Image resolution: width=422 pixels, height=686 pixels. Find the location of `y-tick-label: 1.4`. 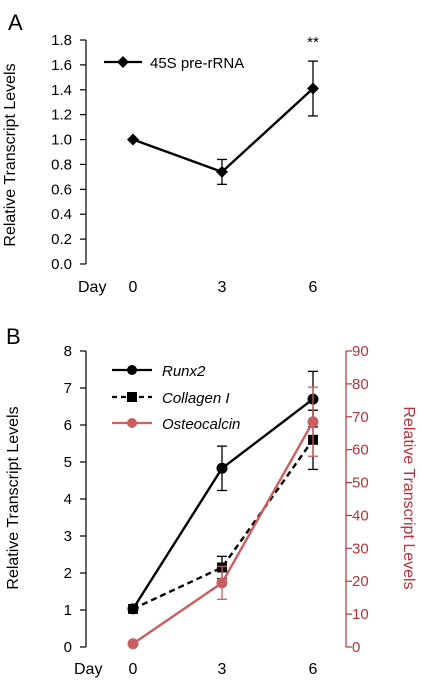

y-tick-label: 1.4 is located at coordinates (61, 90).